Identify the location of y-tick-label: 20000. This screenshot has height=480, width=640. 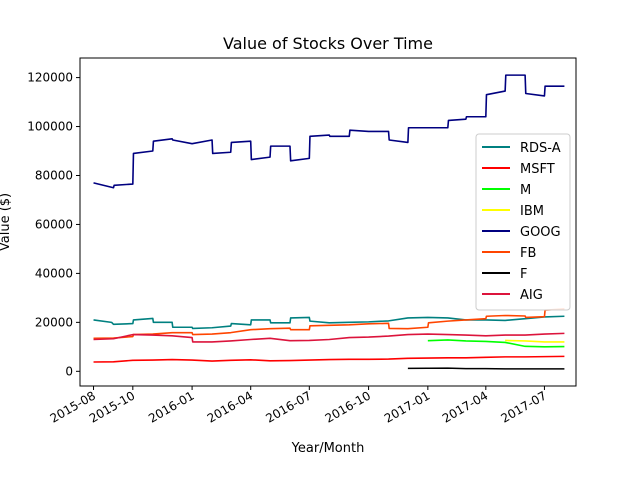
(54, 322).